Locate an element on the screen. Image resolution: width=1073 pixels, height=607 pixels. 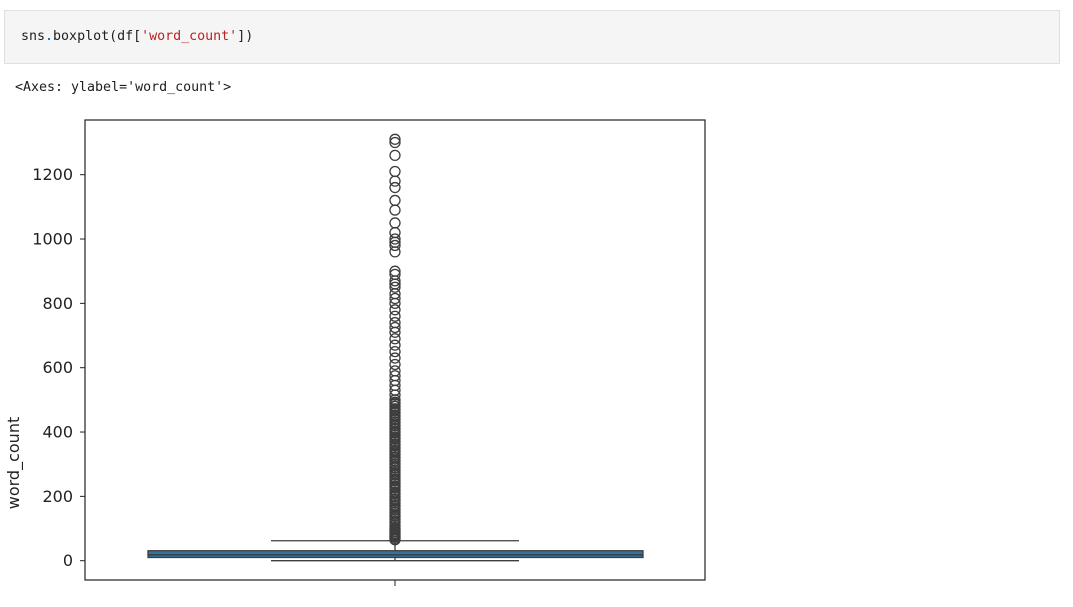
code-token-function: boxplot(df[ is located at coordinates (97, 36).